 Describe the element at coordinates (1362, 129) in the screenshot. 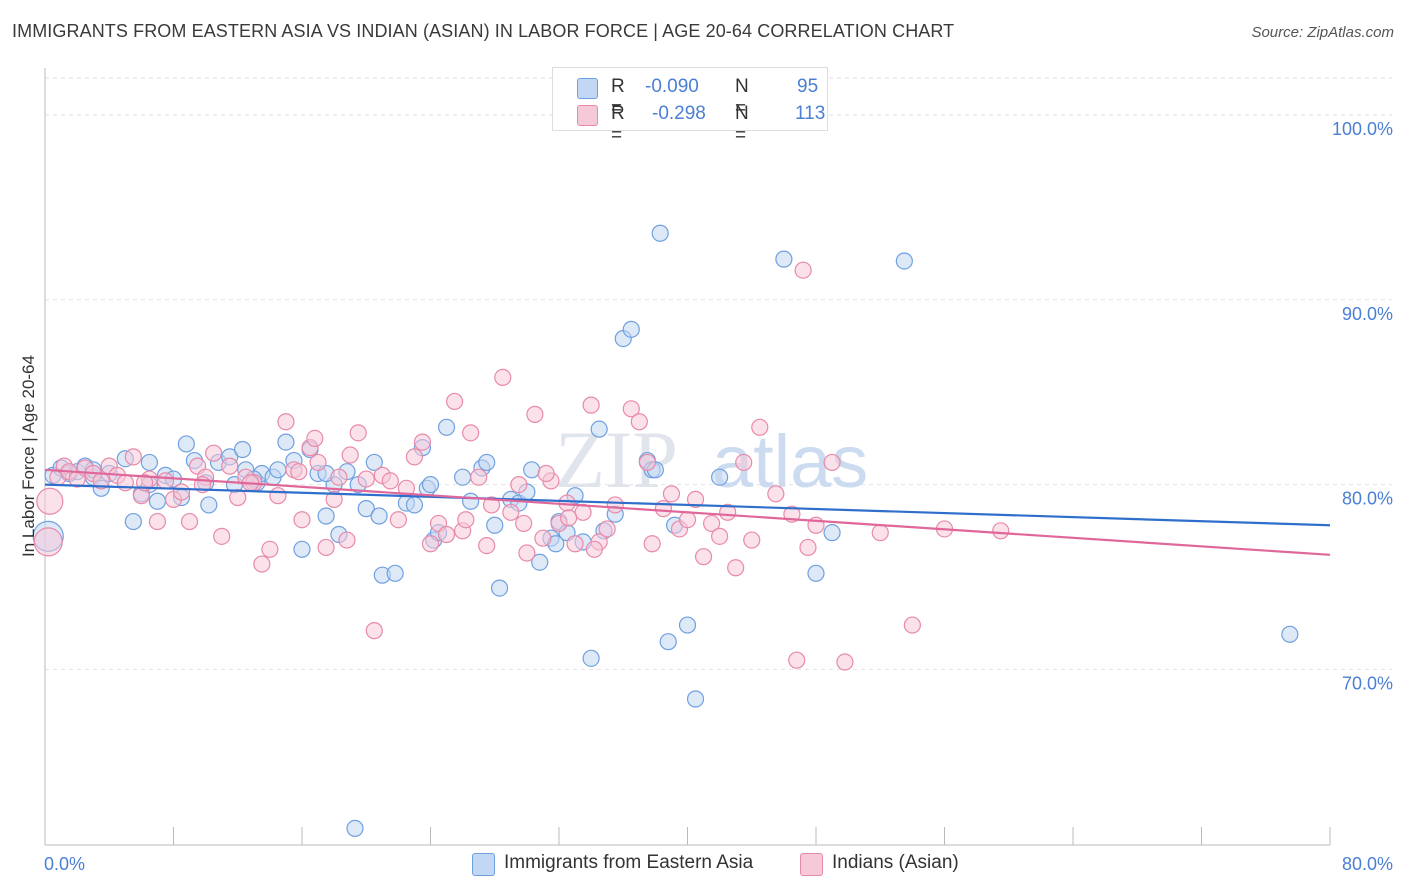

I see `y-tick-label: 100.0%` at that location.